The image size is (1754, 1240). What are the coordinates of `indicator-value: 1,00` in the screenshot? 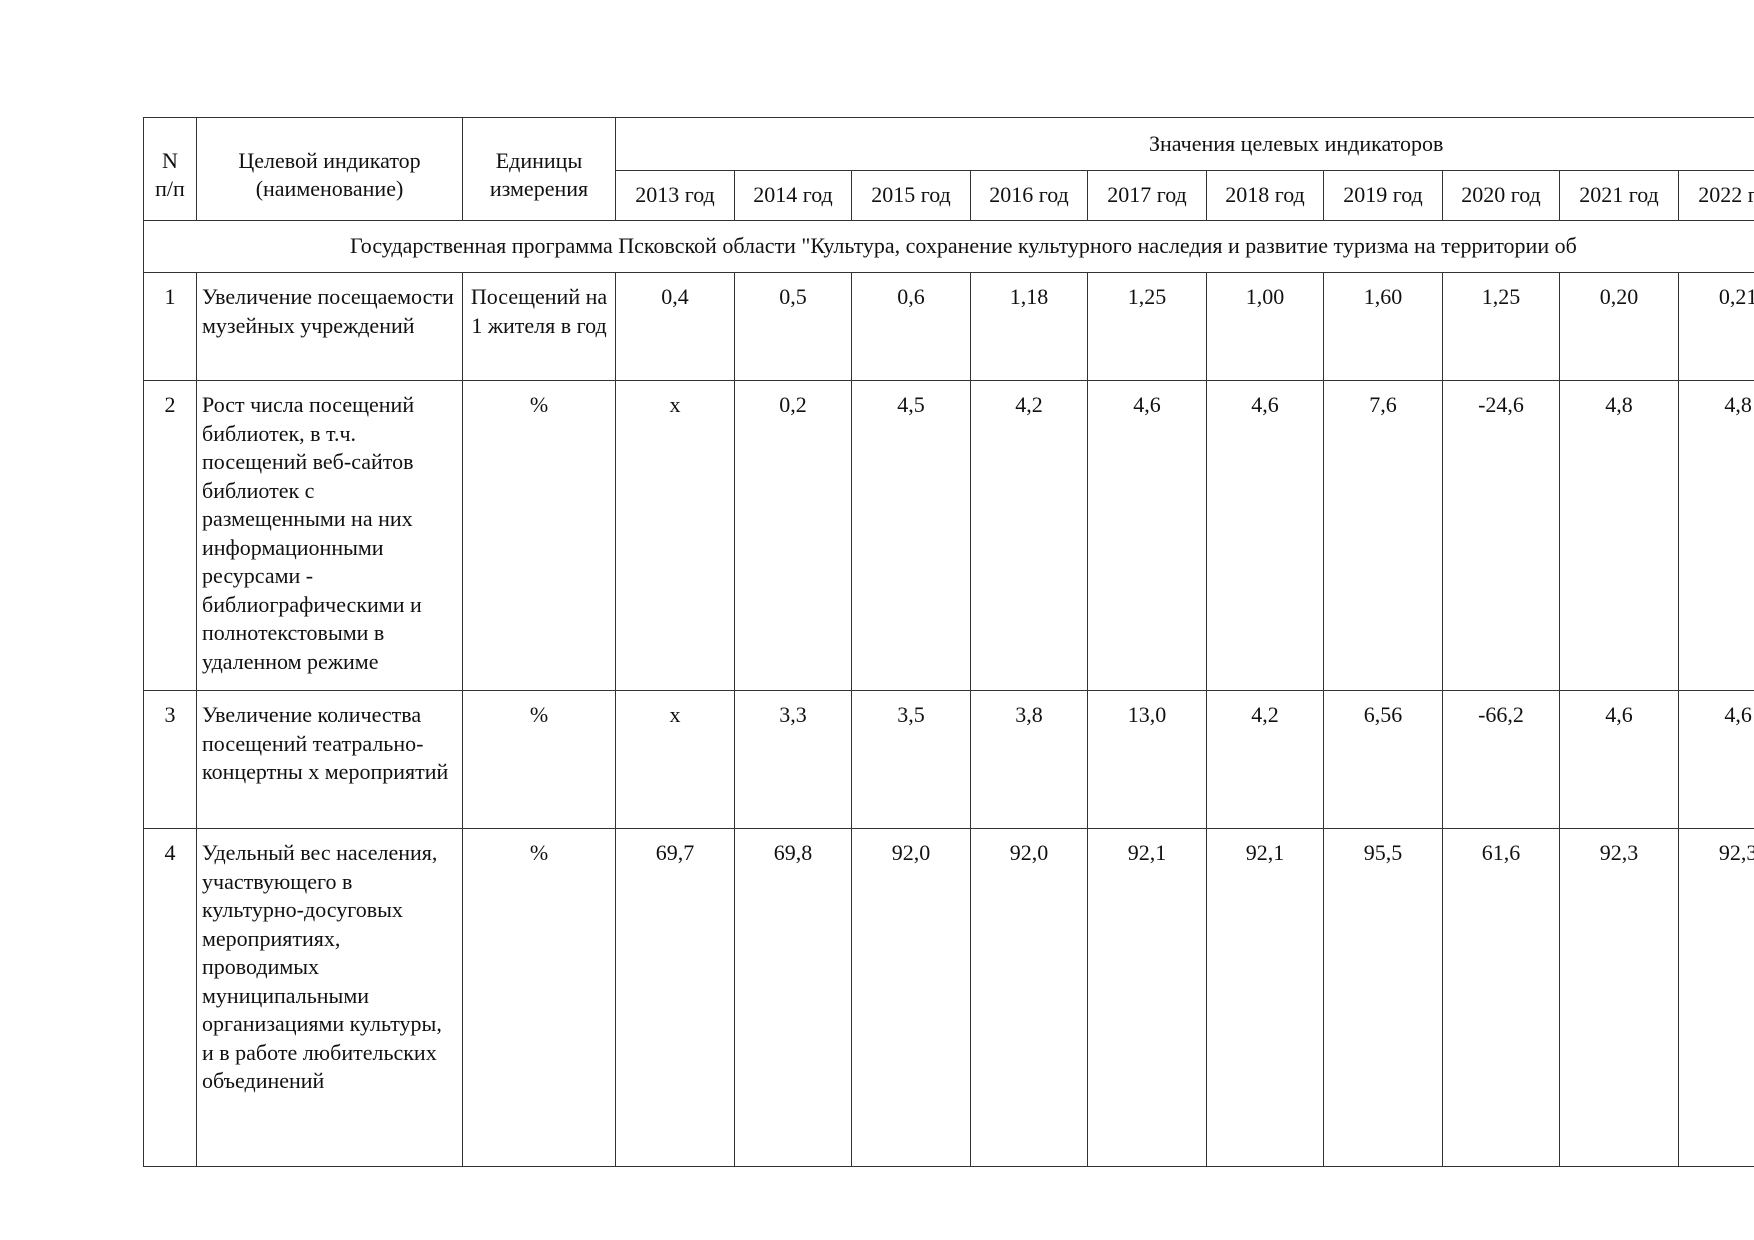 It's located at (1265, 326).